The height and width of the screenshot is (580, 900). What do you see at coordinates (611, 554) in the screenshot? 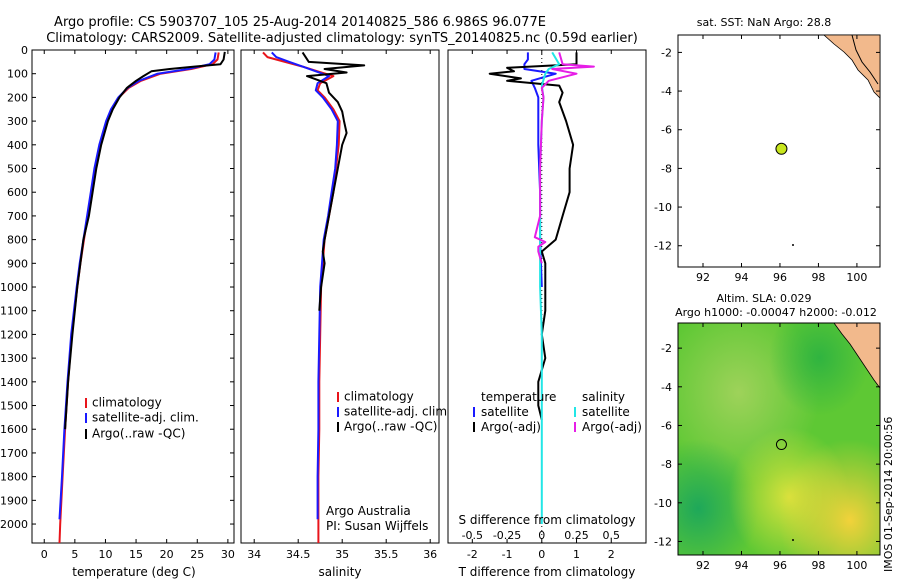
I see `x-tick-label: 2` at bounding box center [611, 554].